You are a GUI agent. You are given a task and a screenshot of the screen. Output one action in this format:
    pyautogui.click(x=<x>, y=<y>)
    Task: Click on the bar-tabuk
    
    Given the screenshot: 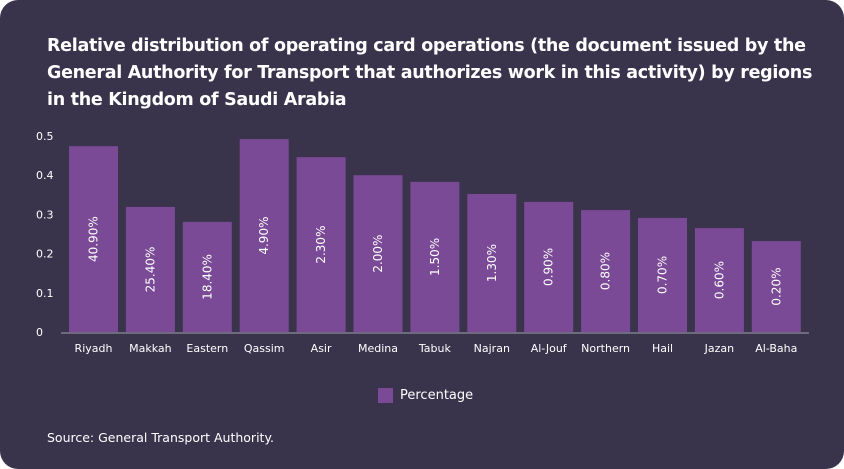 What is the action you would take?
    pyautogui.click(x=435, y=256)
    